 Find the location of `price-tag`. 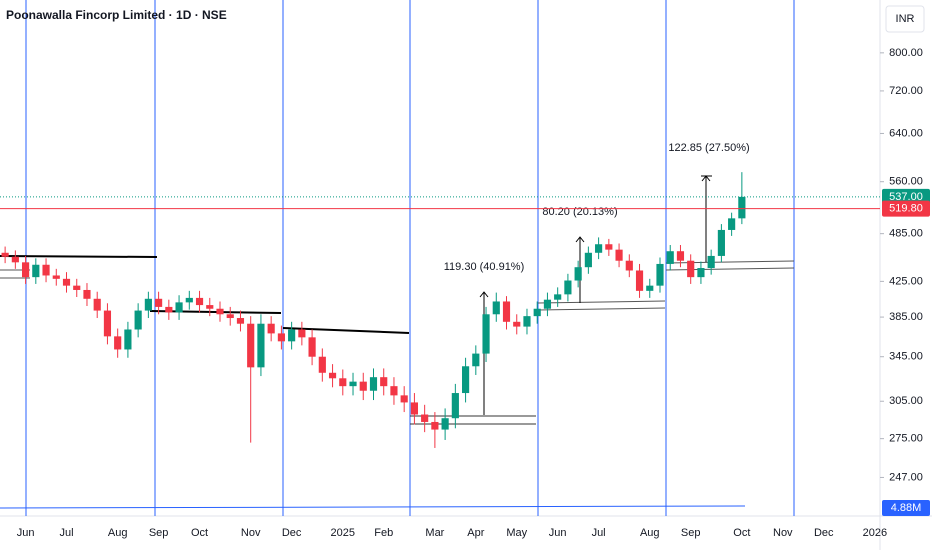

price-tag is located at coordinates (906, 208).